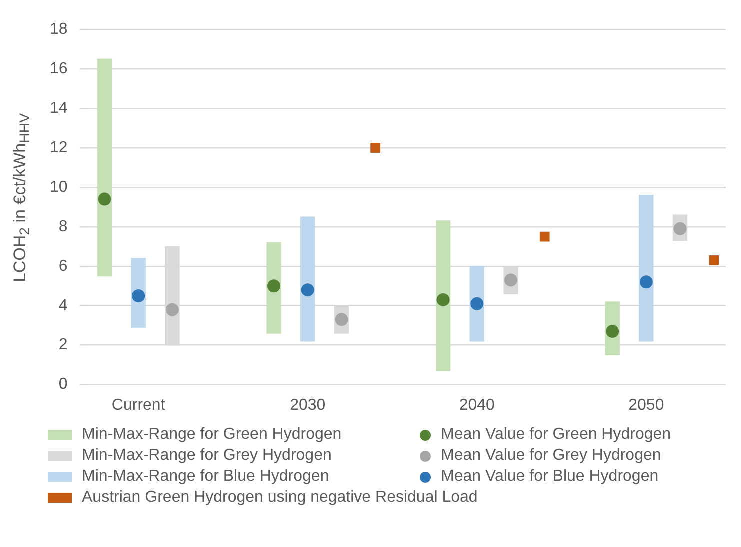  Describe the element at coordinates (63, 345) in the screenshot. I see `y-tick-label: 2` at that location.